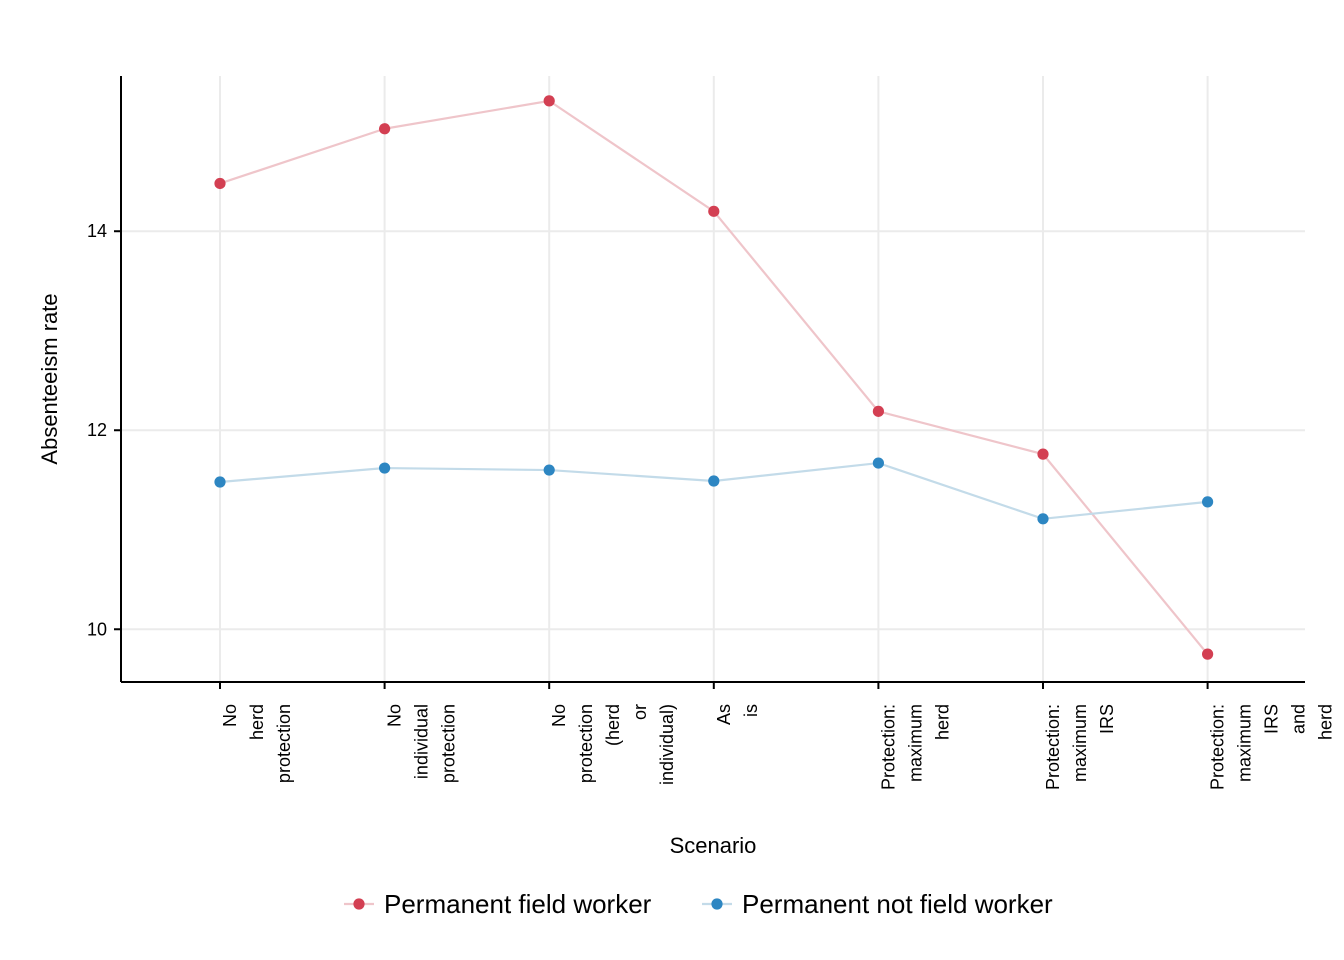 Image resolution: width=1344 pixels, height=960 pixels. Describe the element at coordinates (640, 712) in the screenshot. I see `x-tick-label: or` at that location.